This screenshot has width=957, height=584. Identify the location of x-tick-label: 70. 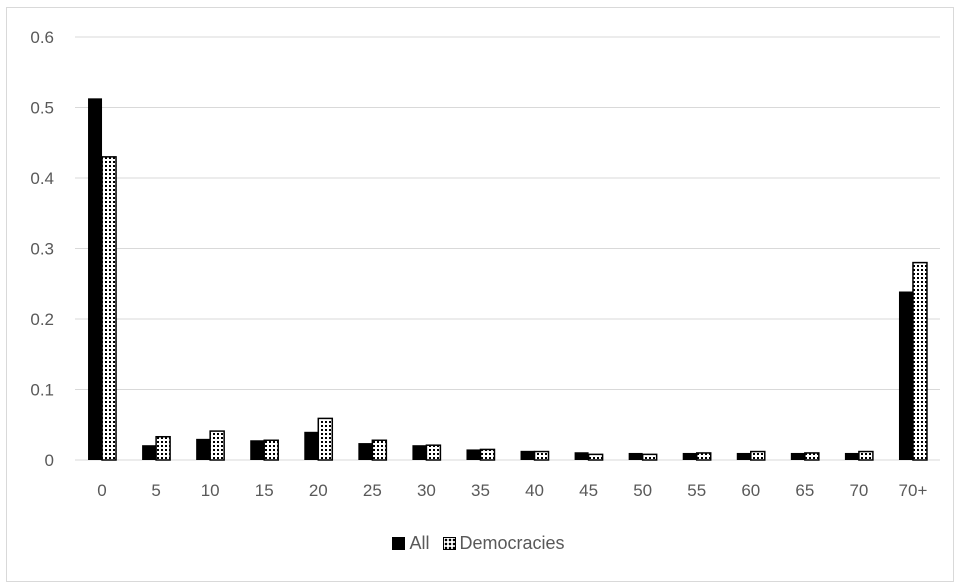
(858, 490).